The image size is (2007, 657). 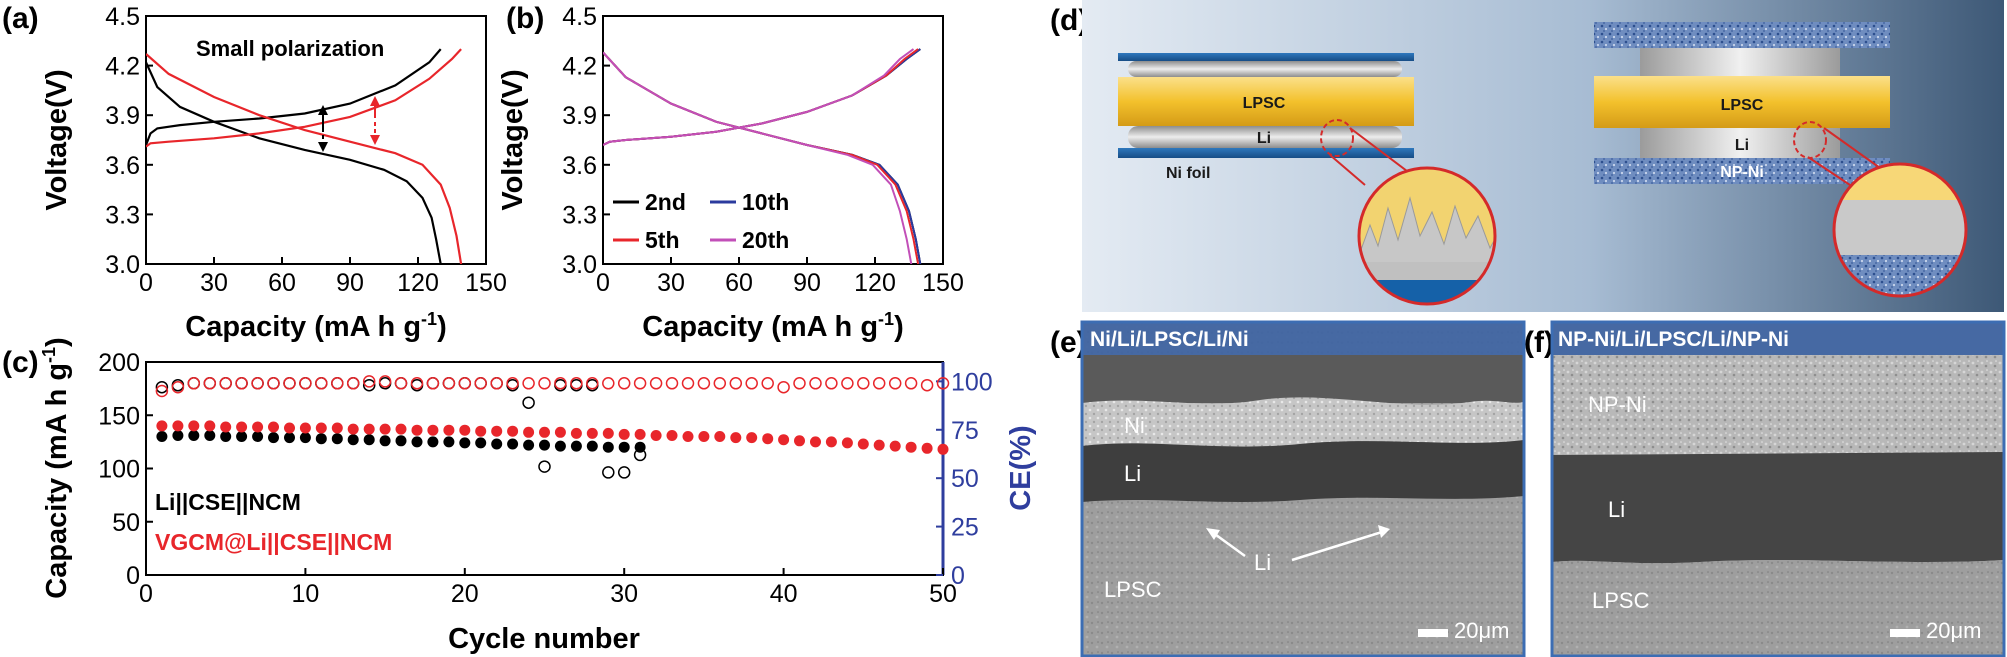 I want to click on scale-label-f: 20μm, so click(x=1953, y=630).